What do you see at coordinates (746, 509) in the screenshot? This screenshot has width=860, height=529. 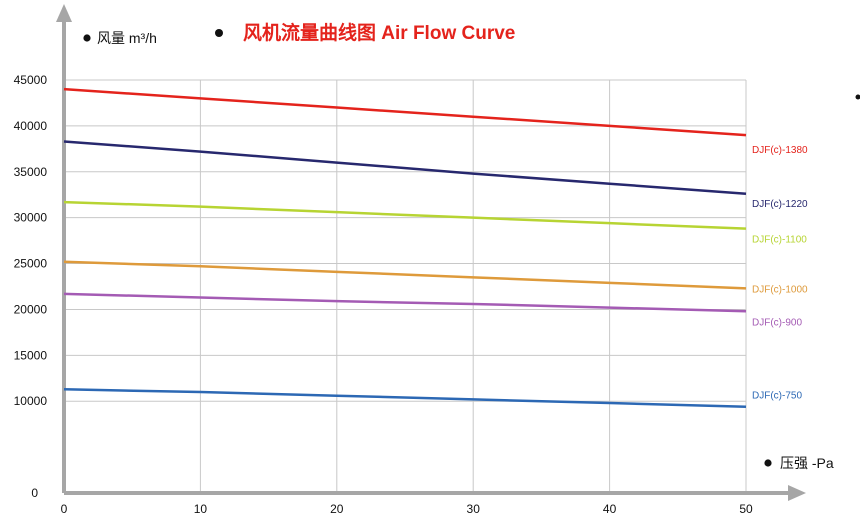 I see `x-tick-label-5: 50` at bounding box center [746, 509].